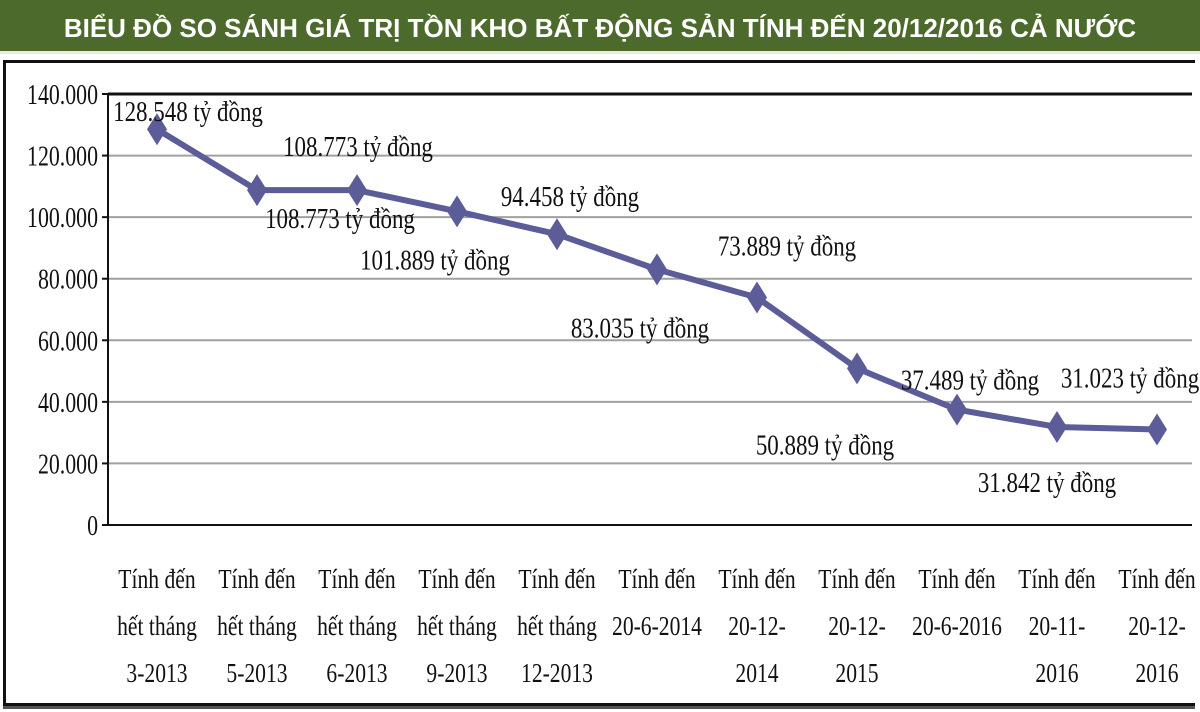 Image resolution: width=1200 pixels, height=712 pixels. What do you see at coordinates (787, 246) in the screenshot?
I see `data-label: 73.889 tỷ đồng` at bounding box center [787, 246].